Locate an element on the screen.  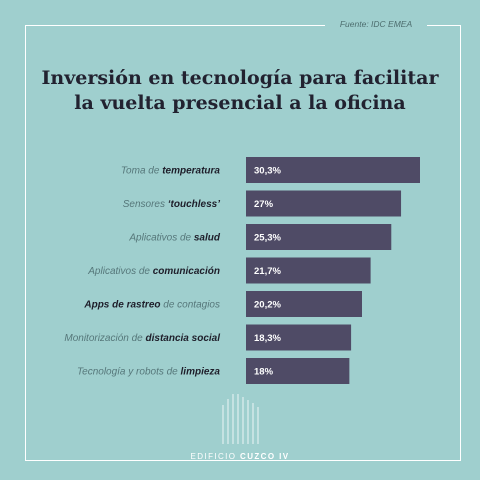
category-label-3: Aplicativos de comunicación is located at coordinates (153, 271).